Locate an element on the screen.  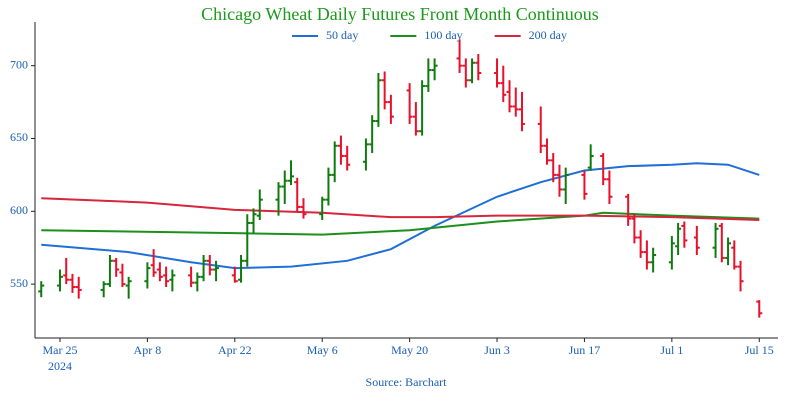
y-tick-label: 600 is located at coordinates (19, 210).